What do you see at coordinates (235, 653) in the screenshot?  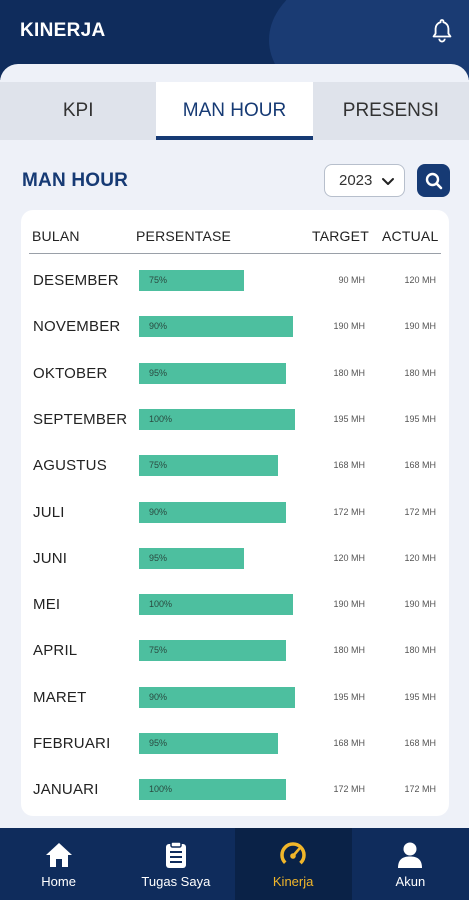 I see `table-row: APRIL 75% 180 MH 180 MH` at bounding box center [235, 653].